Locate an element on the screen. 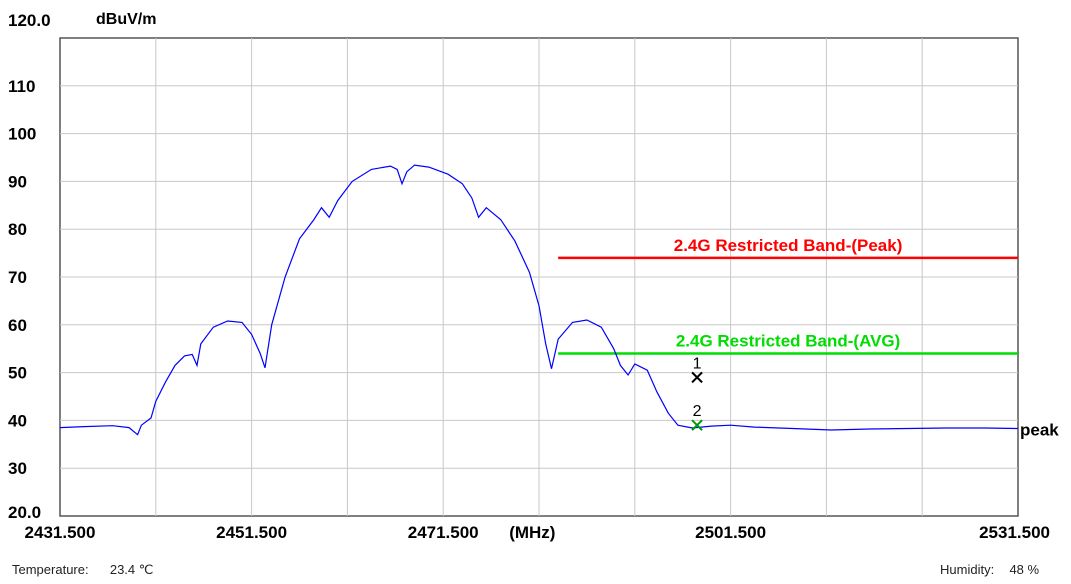  y-tick-label: 120.0 is located at coordinates (29, 20).